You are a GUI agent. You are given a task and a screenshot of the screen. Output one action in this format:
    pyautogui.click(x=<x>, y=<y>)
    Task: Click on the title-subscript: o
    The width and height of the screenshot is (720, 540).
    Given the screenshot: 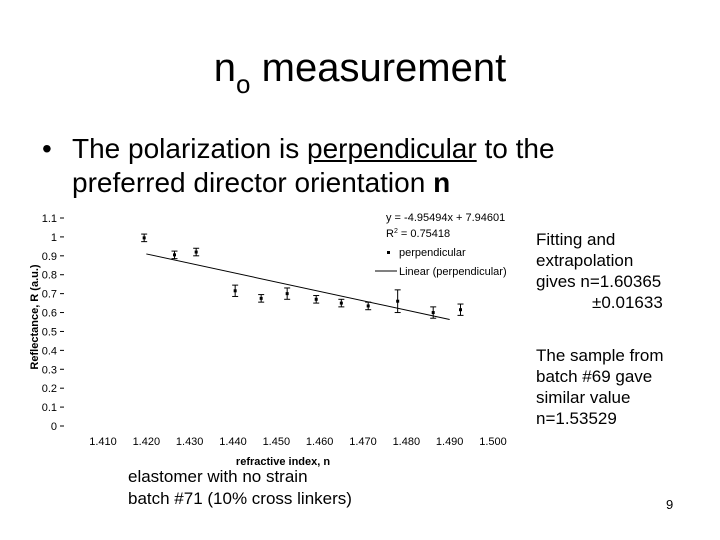 What is the action you would take?
    pyautogui.click(x=243, y=84)
    